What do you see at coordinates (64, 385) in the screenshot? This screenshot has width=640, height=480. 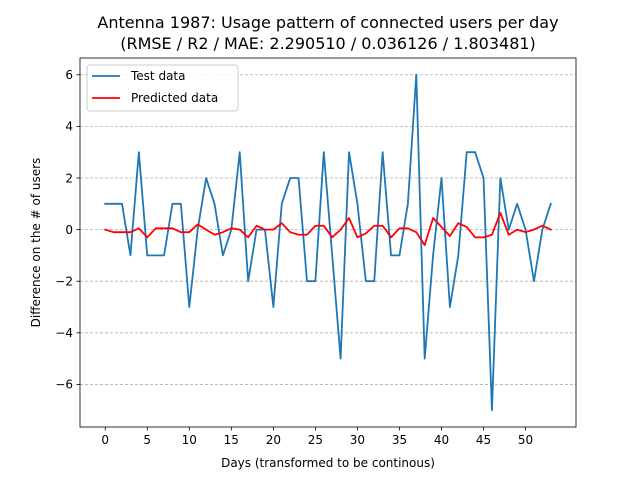 I see `y-tick-label: −6` at bounding box center [64, 385].